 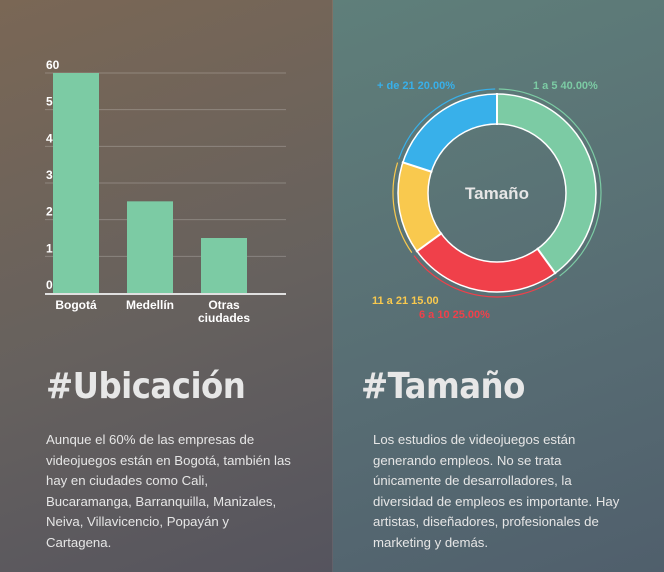 I want to click on x-tick-label: Otras, so click(x=224, y=305).